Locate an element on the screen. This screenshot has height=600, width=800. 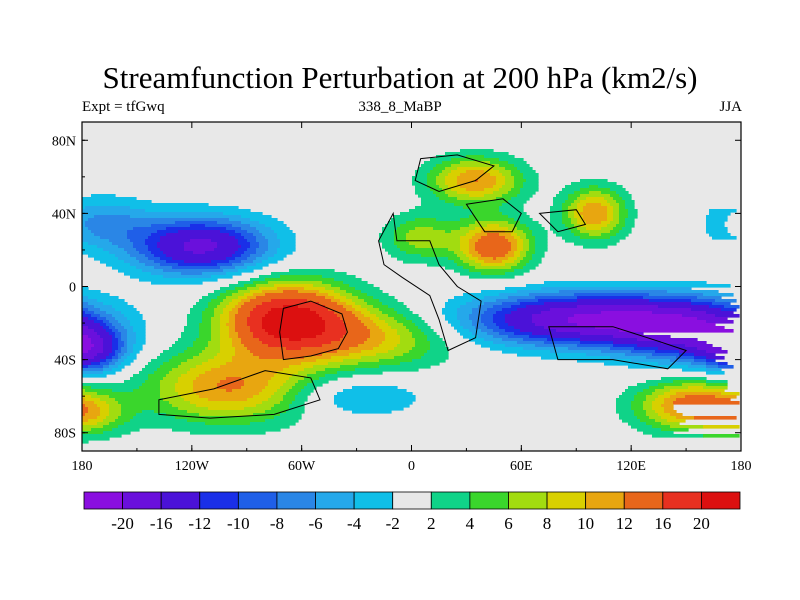
colorbar-label: 2 is located at coordinates (431, 523).